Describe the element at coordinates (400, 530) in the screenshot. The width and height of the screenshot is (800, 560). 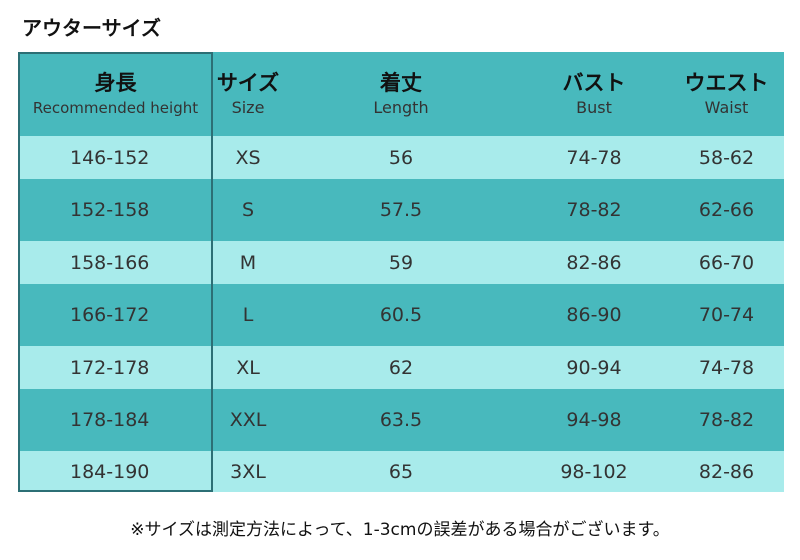
I see `footnote: ※サイズは測定方法によって、1-3cmの誤差がある場合がございます。` at that location.